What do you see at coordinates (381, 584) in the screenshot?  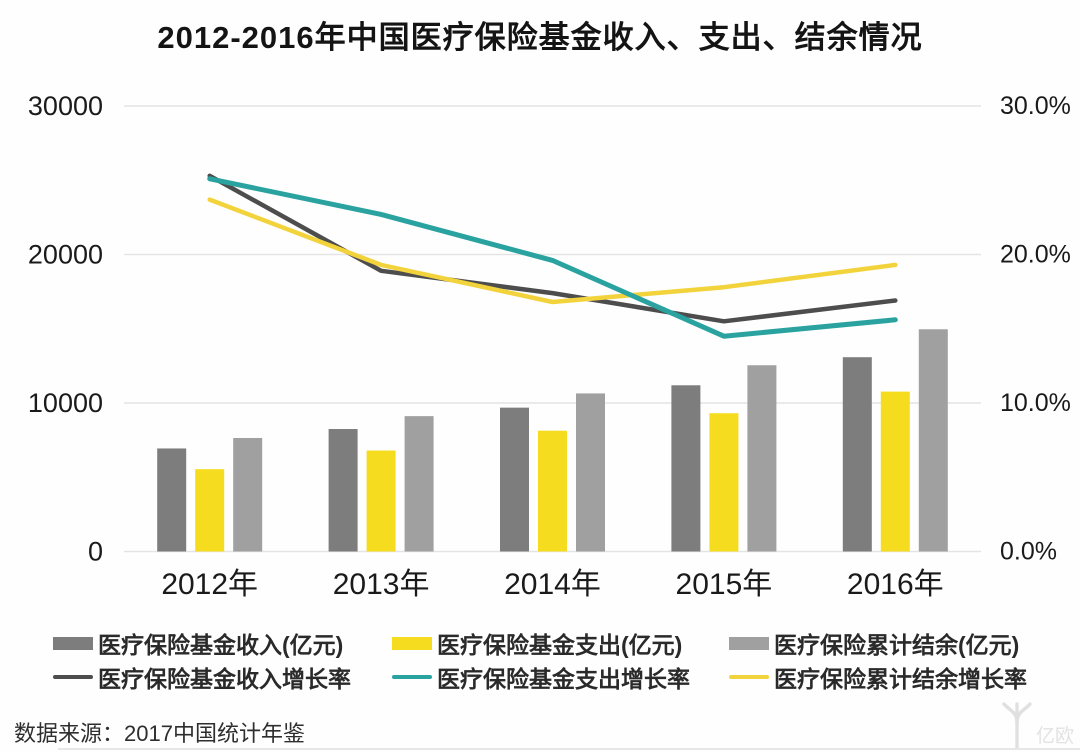 I see `x-axis-category-label: 2013年` at bounding box center [381, 584].